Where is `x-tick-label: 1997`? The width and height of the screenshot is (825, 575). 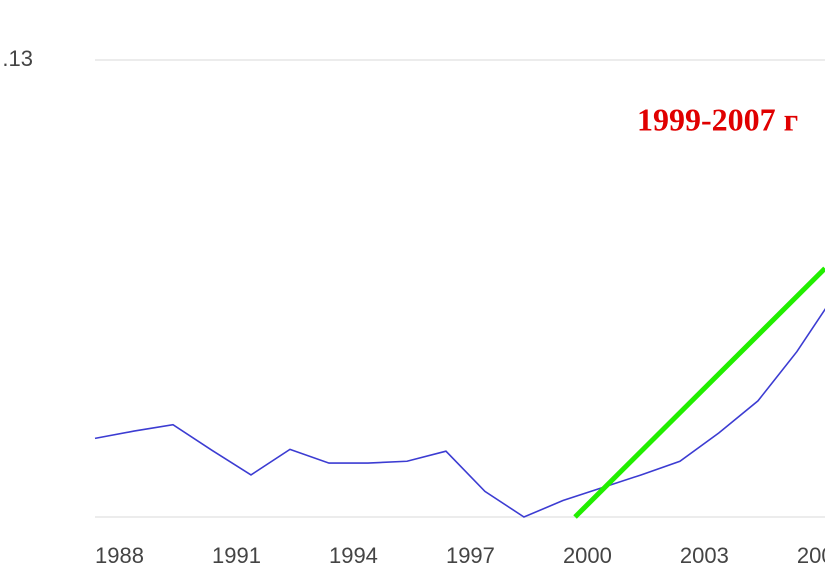 x-tick-label: 1997 is located at coordinates (470, 555).